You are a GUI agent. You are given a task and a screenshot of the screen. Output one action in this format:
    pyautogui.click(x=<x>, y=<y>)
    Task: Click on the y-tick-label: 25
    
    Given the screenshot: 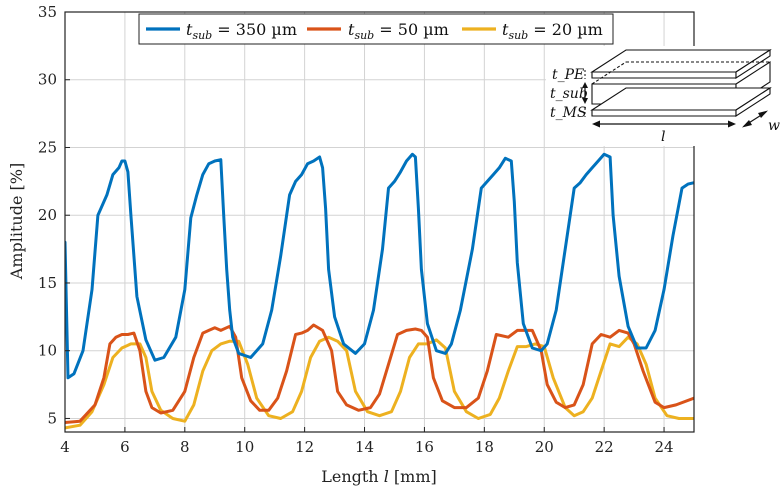 What is the action you would take?
    pyautogui.click(x=47, y=147)
    